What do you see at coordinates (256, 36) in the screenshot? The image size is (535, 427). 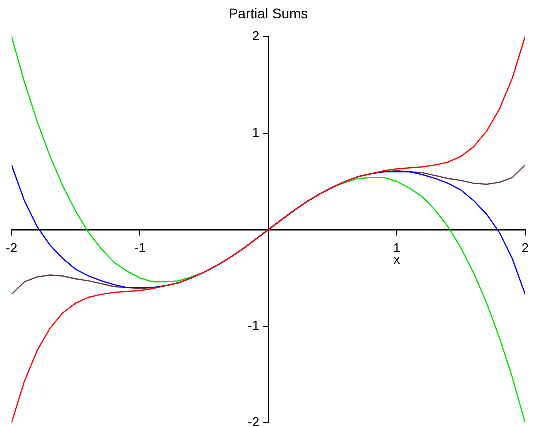 I see `y-tick-label: 2` at bounding box center [256, 36].